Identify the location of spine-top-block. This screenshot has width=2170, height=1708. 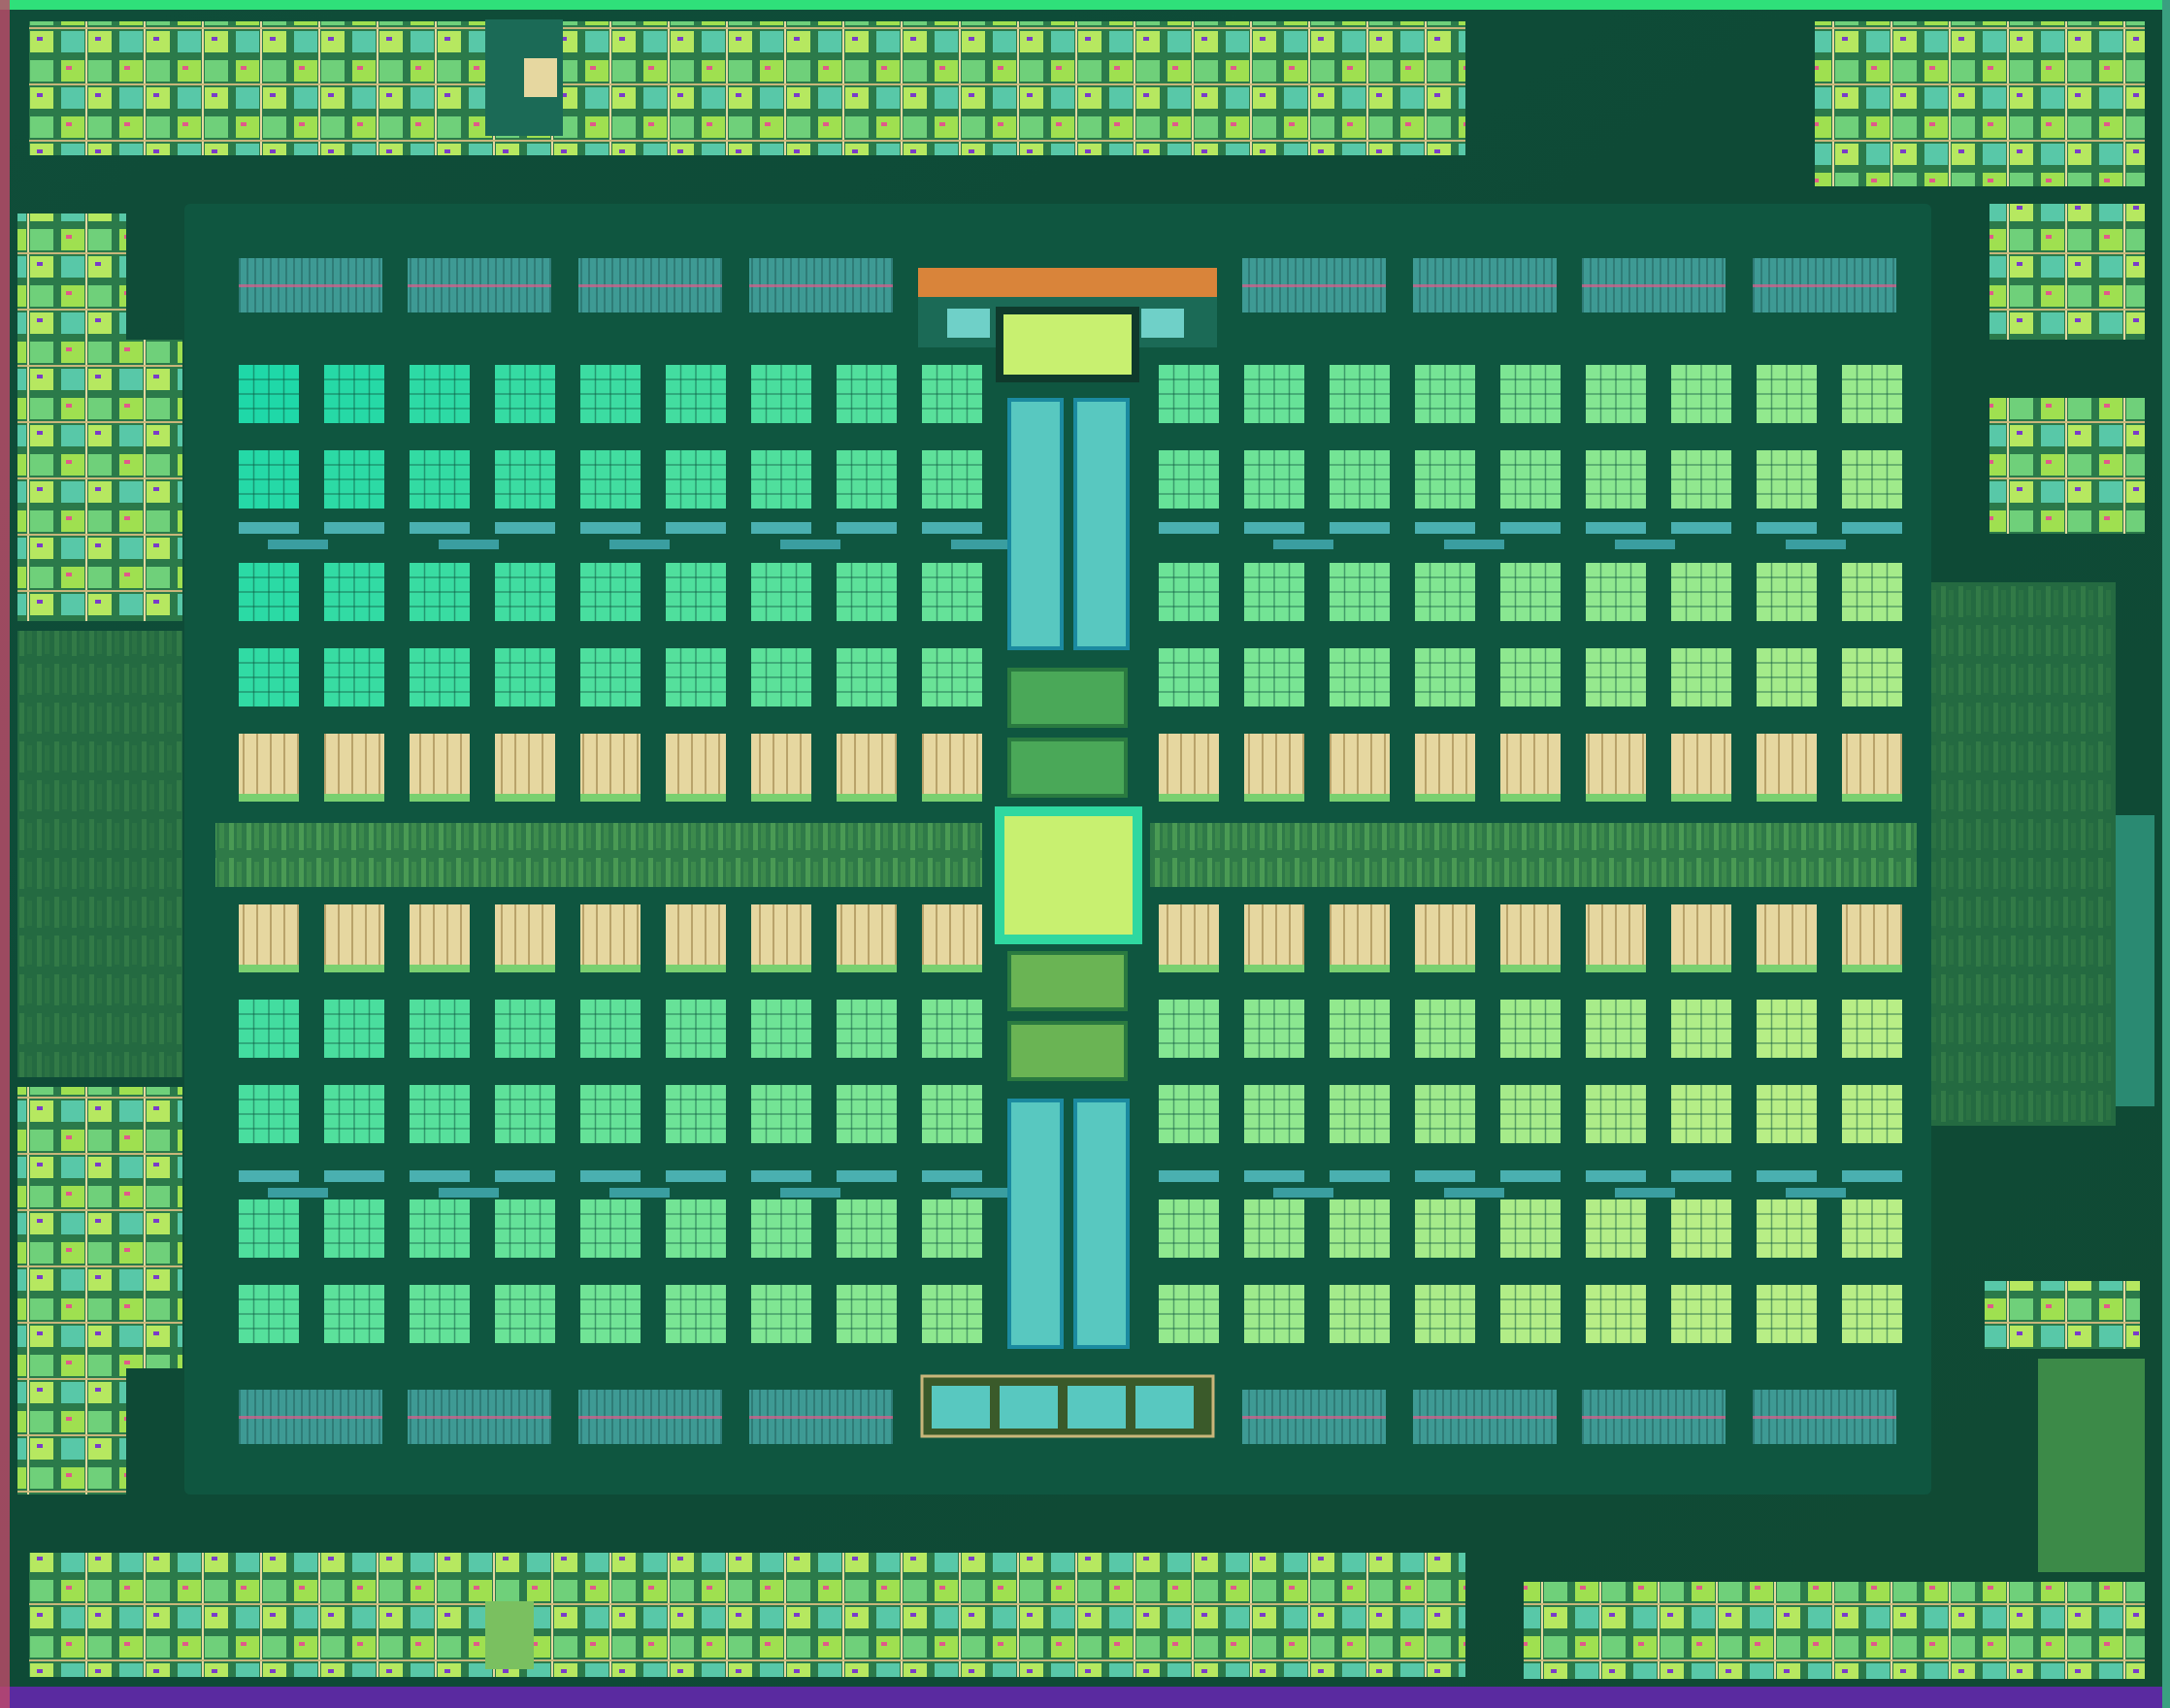
(1067, 344).